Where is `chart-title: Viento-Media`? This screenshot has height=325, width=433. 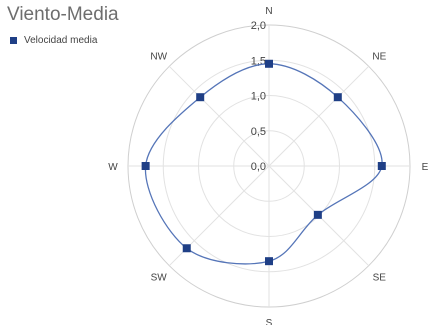
chart-title: Viento-Media is located at coordinates (63, 14).